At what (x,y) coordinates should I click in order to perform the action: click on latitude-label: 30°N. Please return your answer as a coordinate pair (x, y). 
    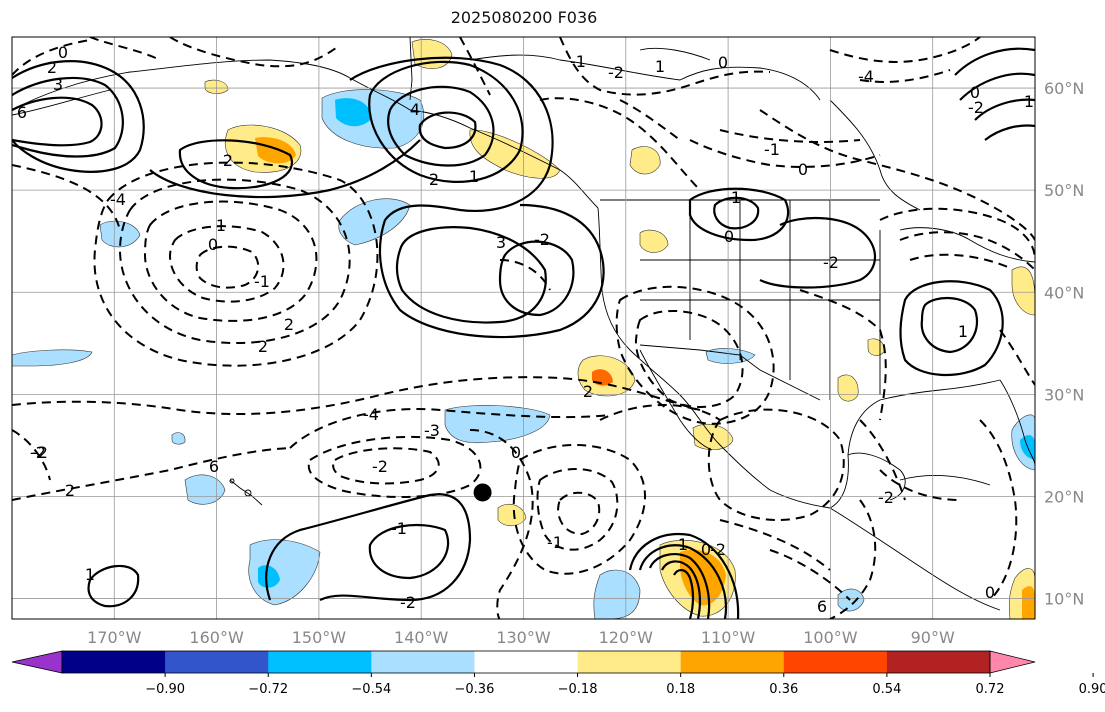
    Looking at the image, I should click on (1064, 394).